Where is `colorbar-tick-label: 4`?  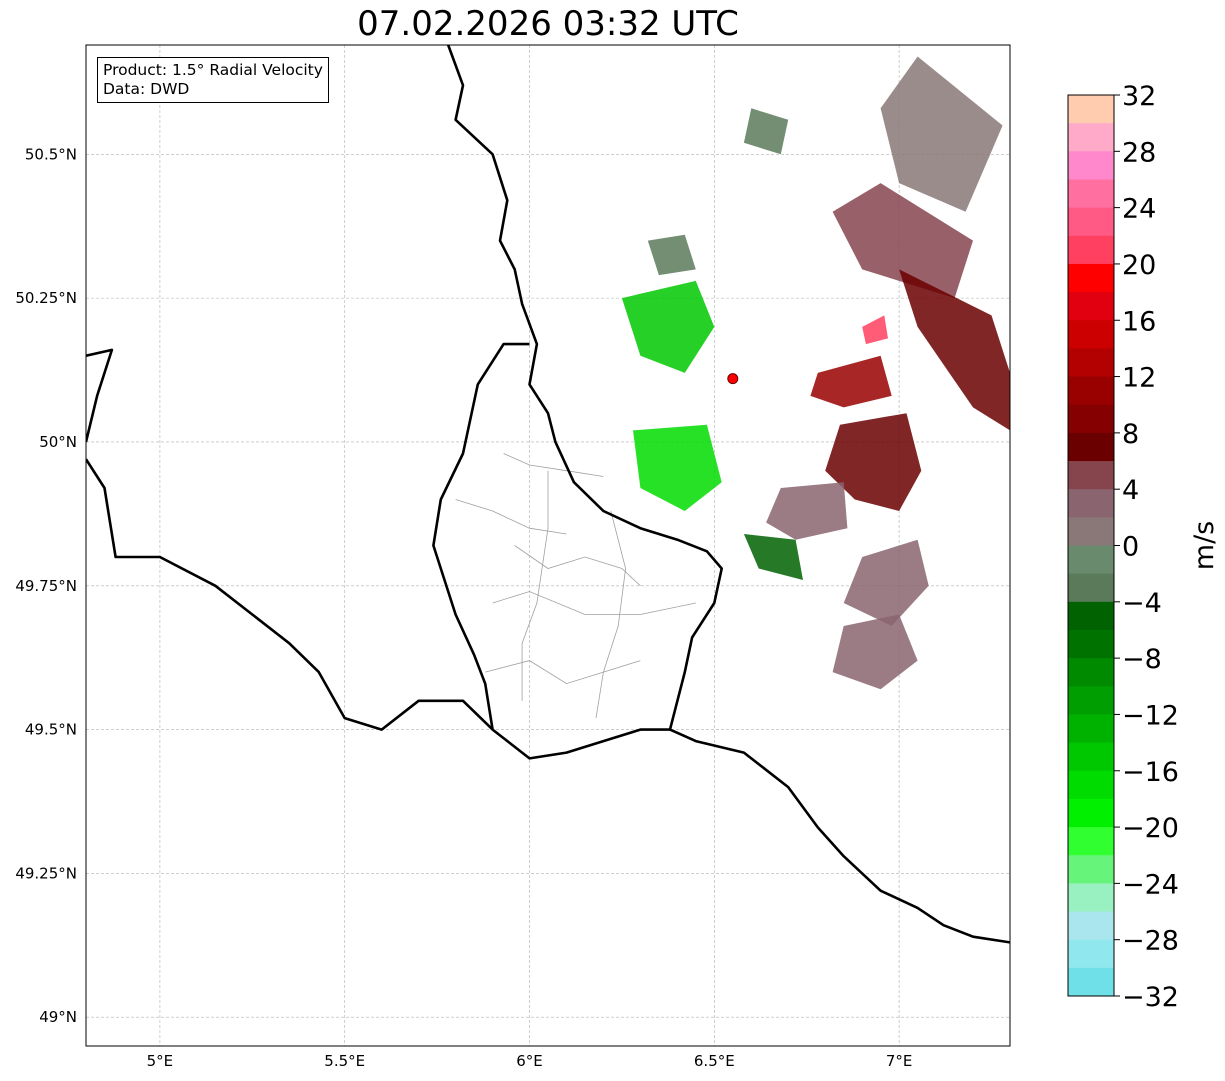
colorbar-tick-label: 4 is located at coordinates (1130, 490).